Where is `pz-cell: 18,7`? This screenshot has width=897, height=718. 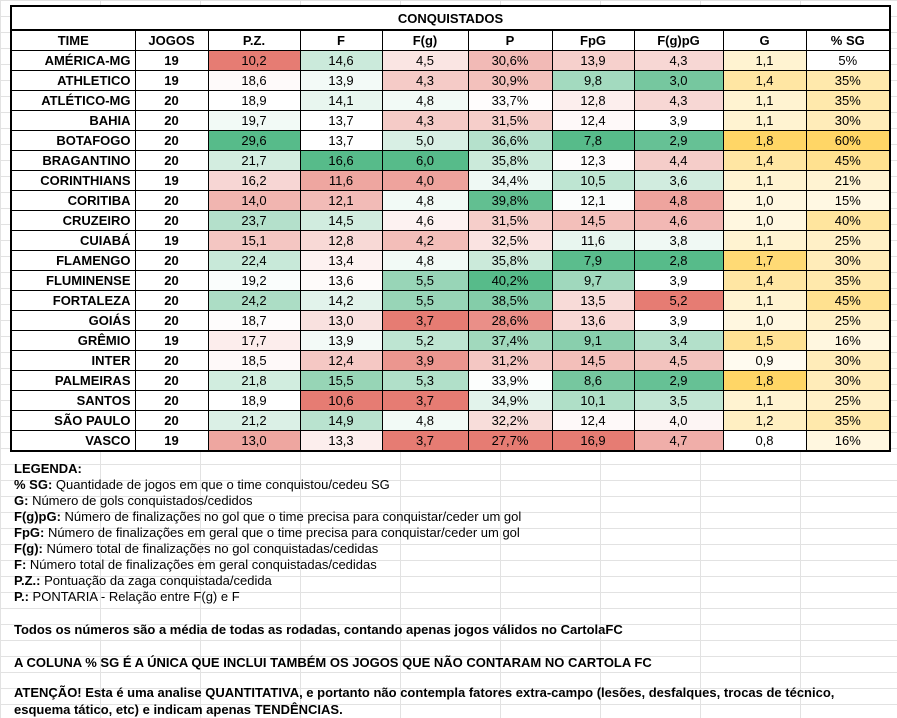 pz-cell: 18,7 is located at coordinates (254, 320).